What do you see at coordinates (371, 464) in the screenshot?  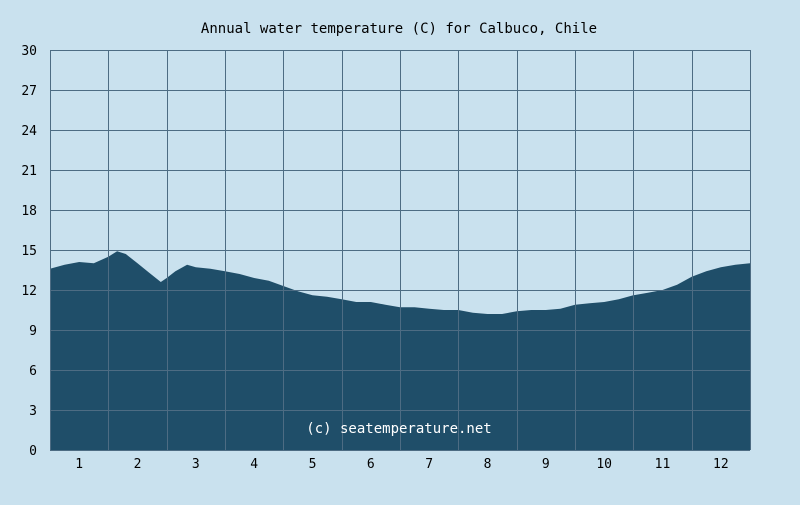 I see `x-tick-label: 6` at bounding box center [371, 464].